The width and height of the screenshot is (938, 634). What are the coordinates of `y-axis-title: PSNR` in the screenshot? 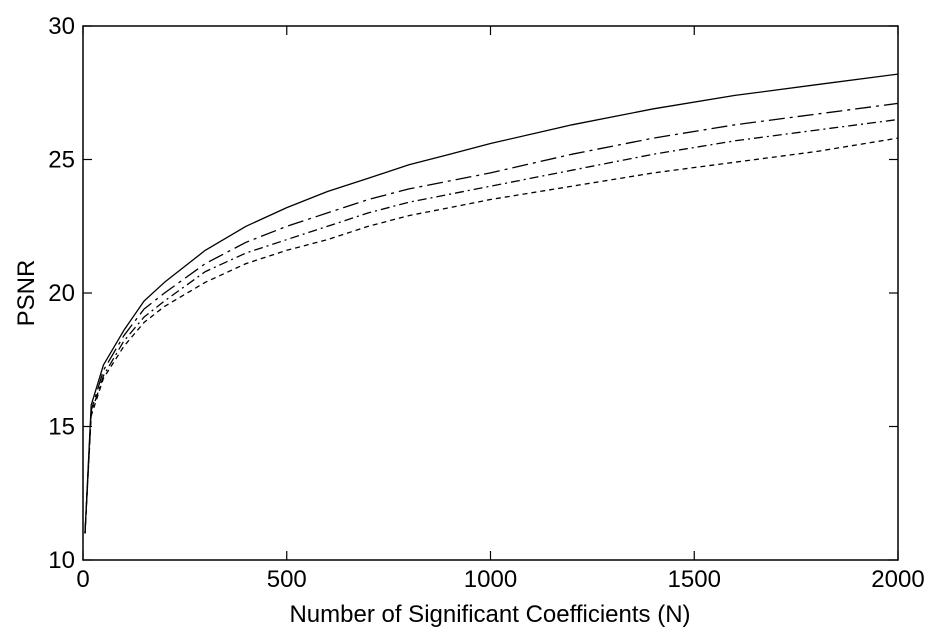 It's located at (26, 293).